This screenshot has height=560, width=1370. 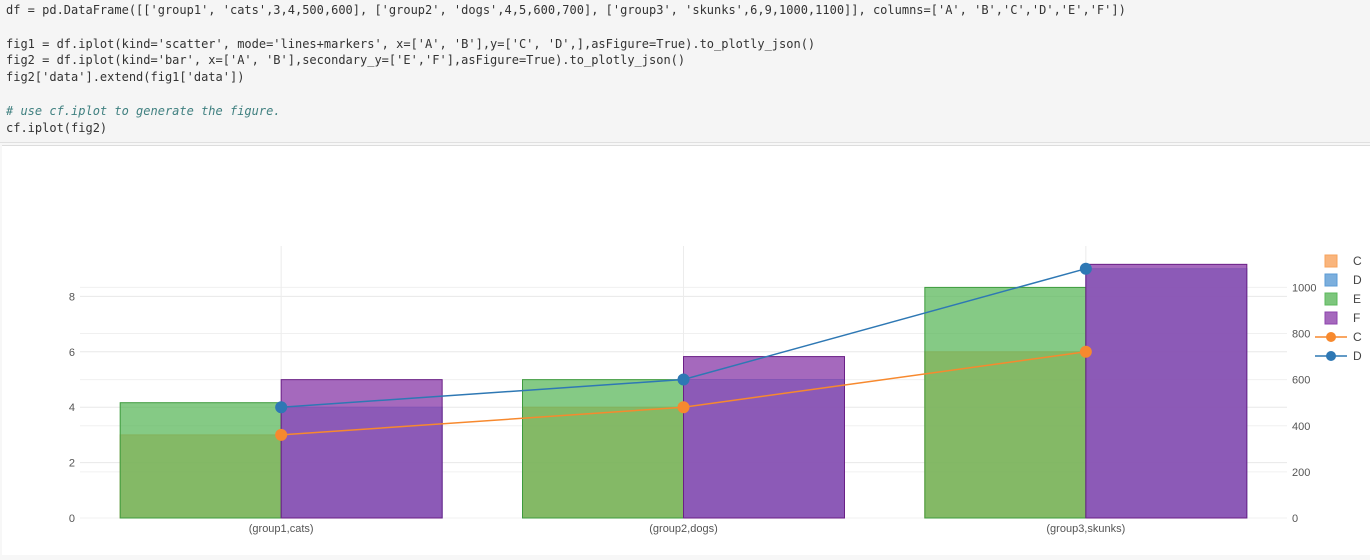 What do you see at coordinates (1357, 299) in the screenshot?
I see `legend-label: E` at bounding box center [1357, 299].